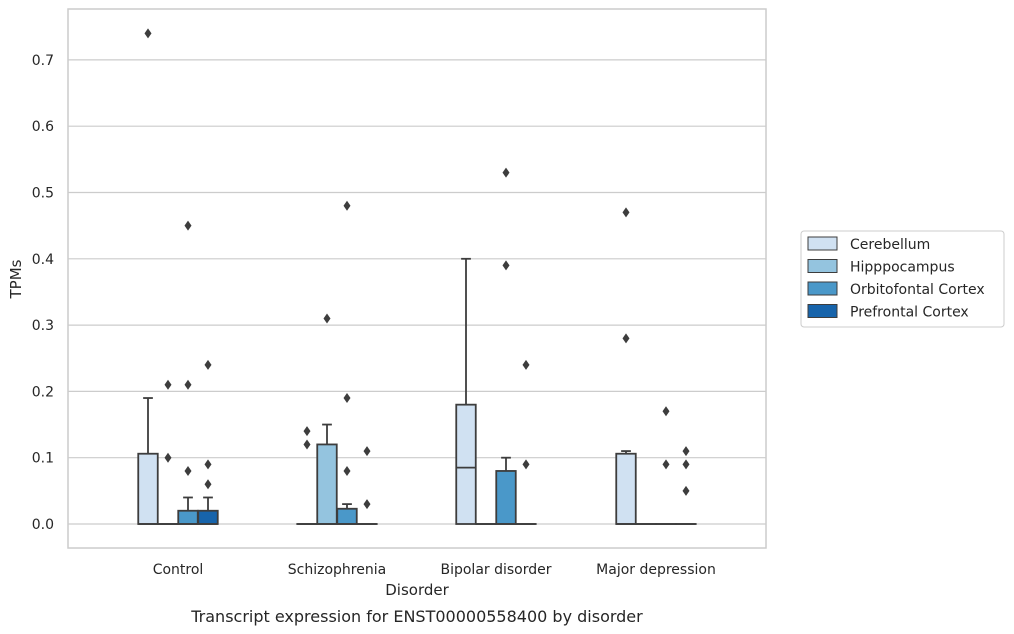 The width and height of the screenshot is (1014, 634). What do you see at coordinates (417, 590) in the screenshot?
I see `x-axis-title: Disorder` at bounding box center [417, 590].